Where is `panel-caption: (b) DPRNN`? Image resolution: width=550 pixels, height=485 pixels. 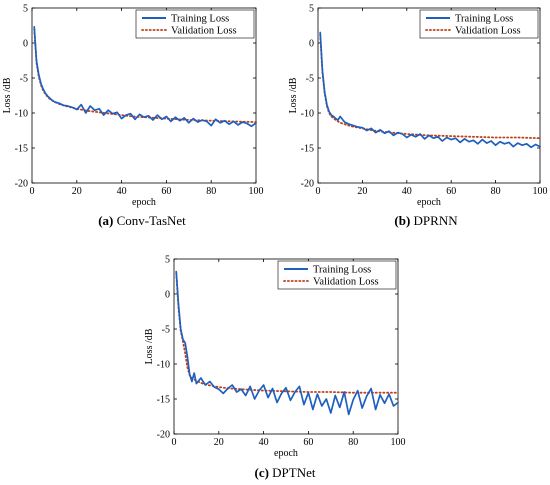 panel-caption: (b) DPRNN is located at coordinates (426, 220).